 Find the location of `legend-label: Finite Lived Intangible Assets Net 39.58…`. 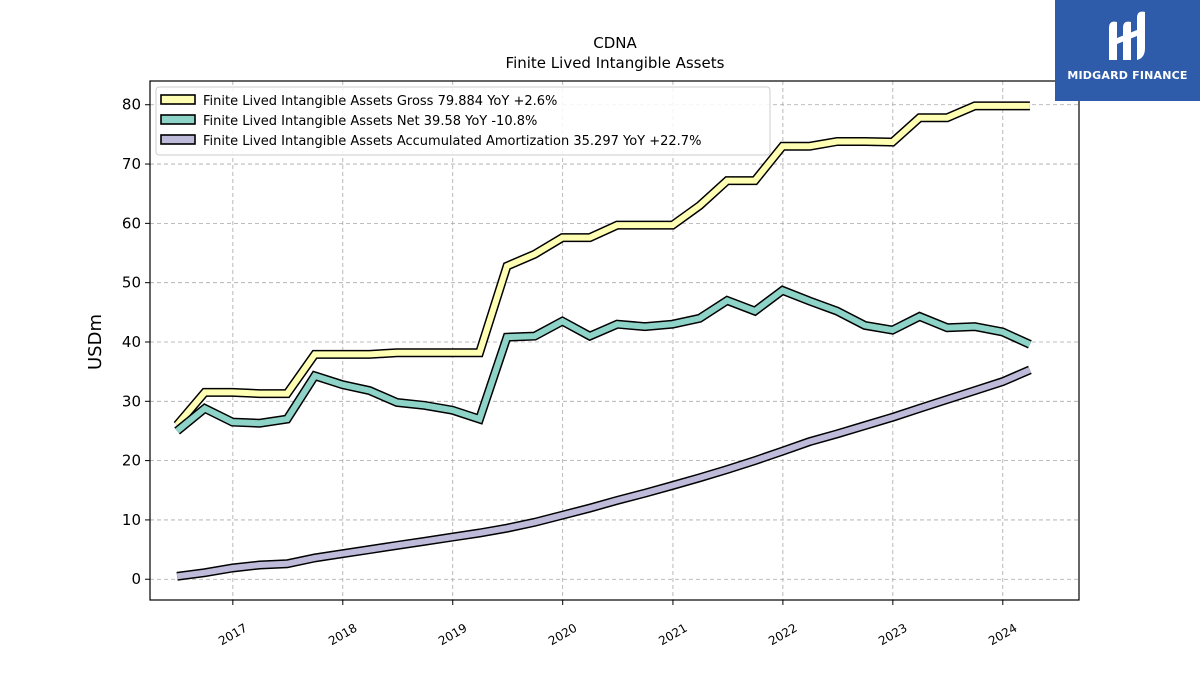

legend-label: Finite Lived Intangible Assets Net 39.58… is located at coordinates (370, 121).